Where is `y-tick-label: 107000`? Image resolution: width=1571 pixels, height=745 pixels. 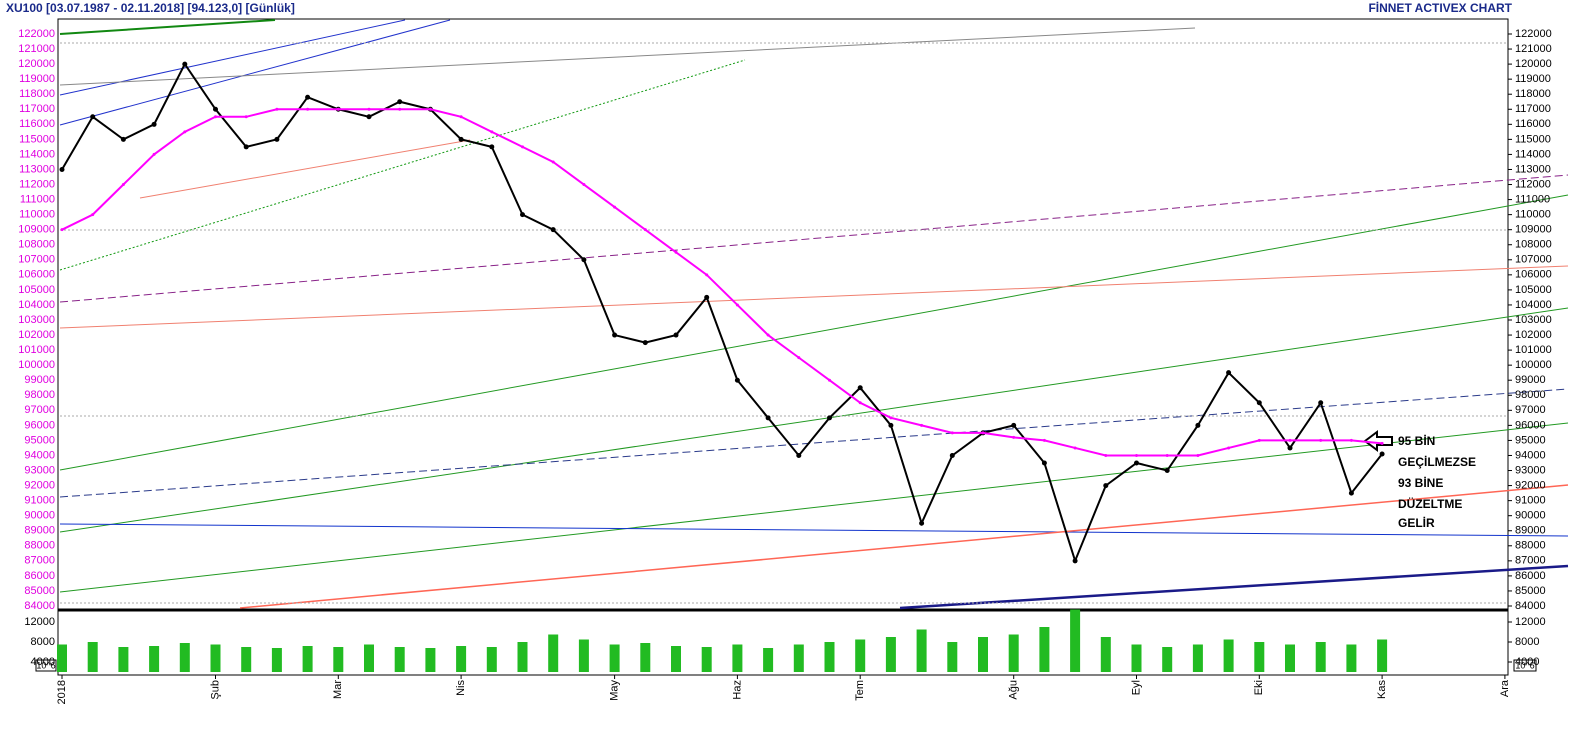
y-tick-label: 107000 is located at coordinates (36, 260).